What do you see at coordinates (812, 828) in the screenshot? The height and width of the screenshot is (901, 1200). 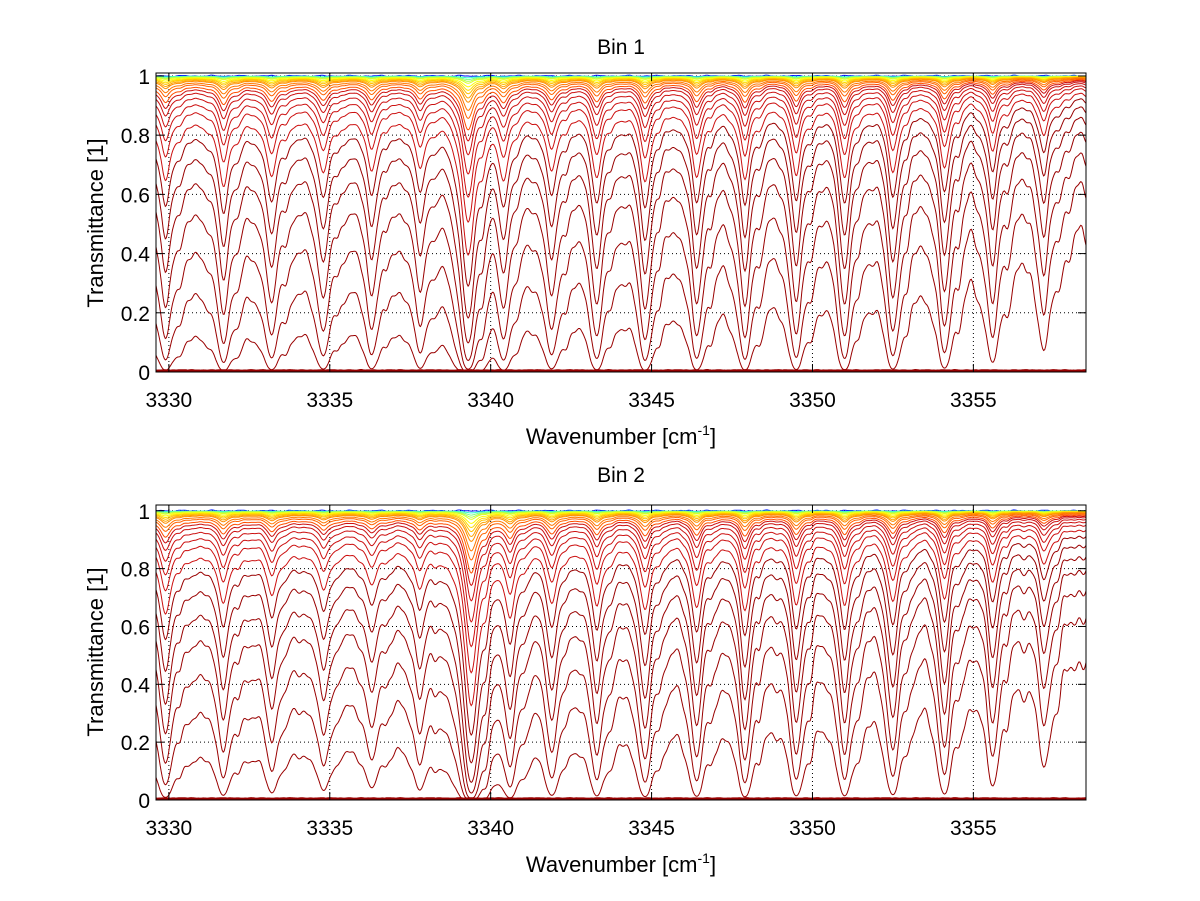 I see `bin2-xtick-label: 3350` at bounding box center [812, 828].